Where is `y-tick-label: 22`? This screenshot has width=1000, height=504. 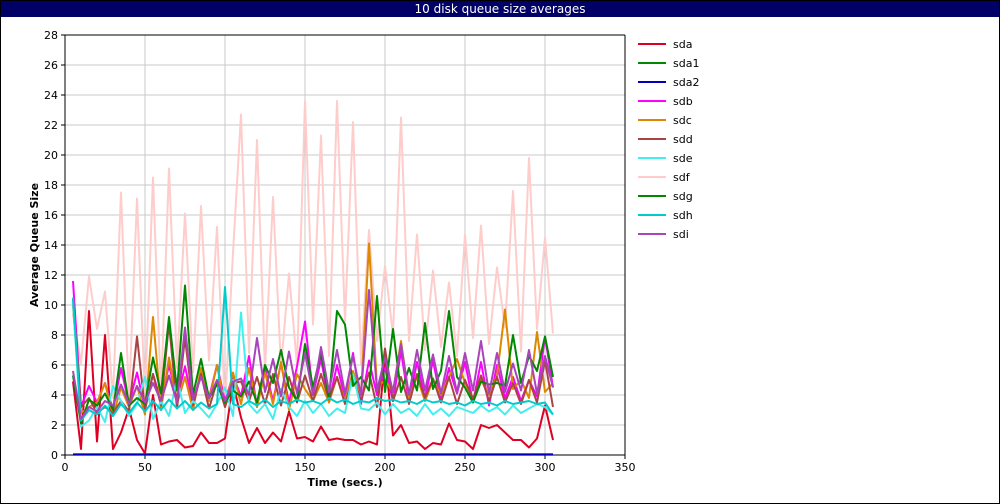 y-tick-label: 22 is located at coordinates (51, 125).